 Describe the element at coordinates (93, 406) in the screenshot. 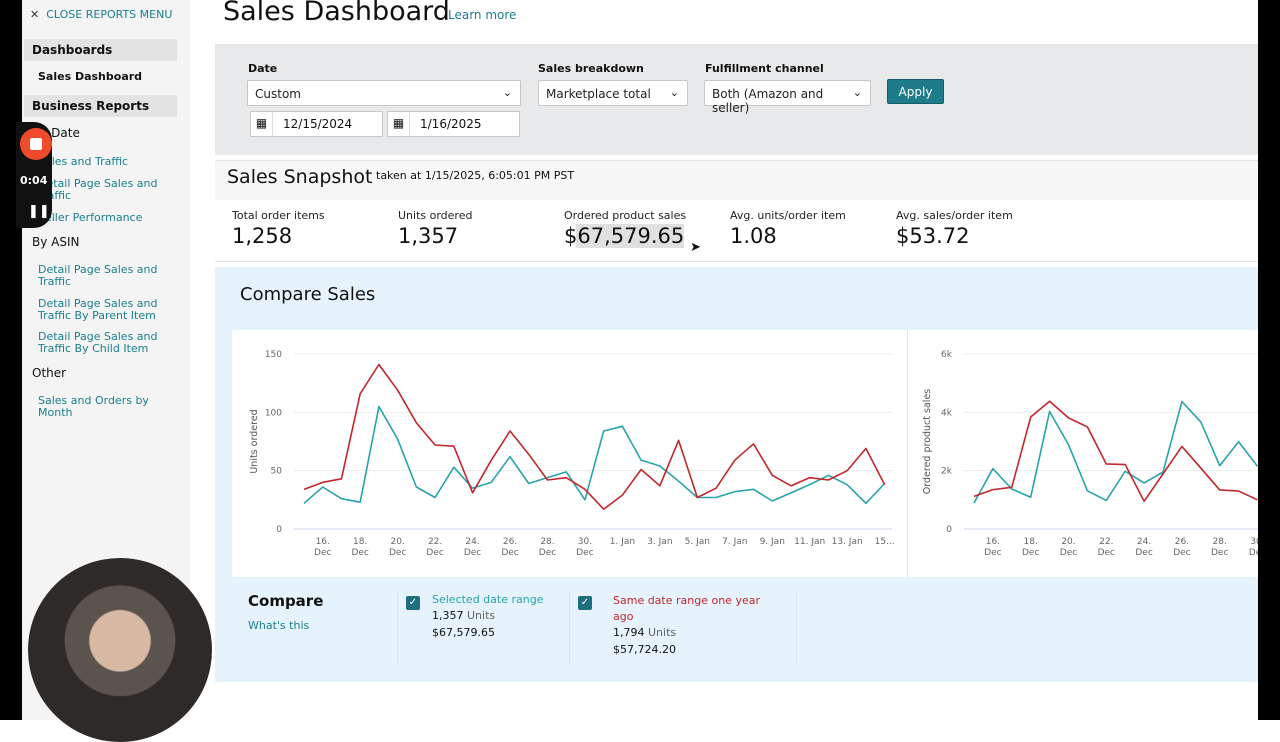

I see `sidebar-item-sales-orders-month: Sales and Orders by Month` at that location.